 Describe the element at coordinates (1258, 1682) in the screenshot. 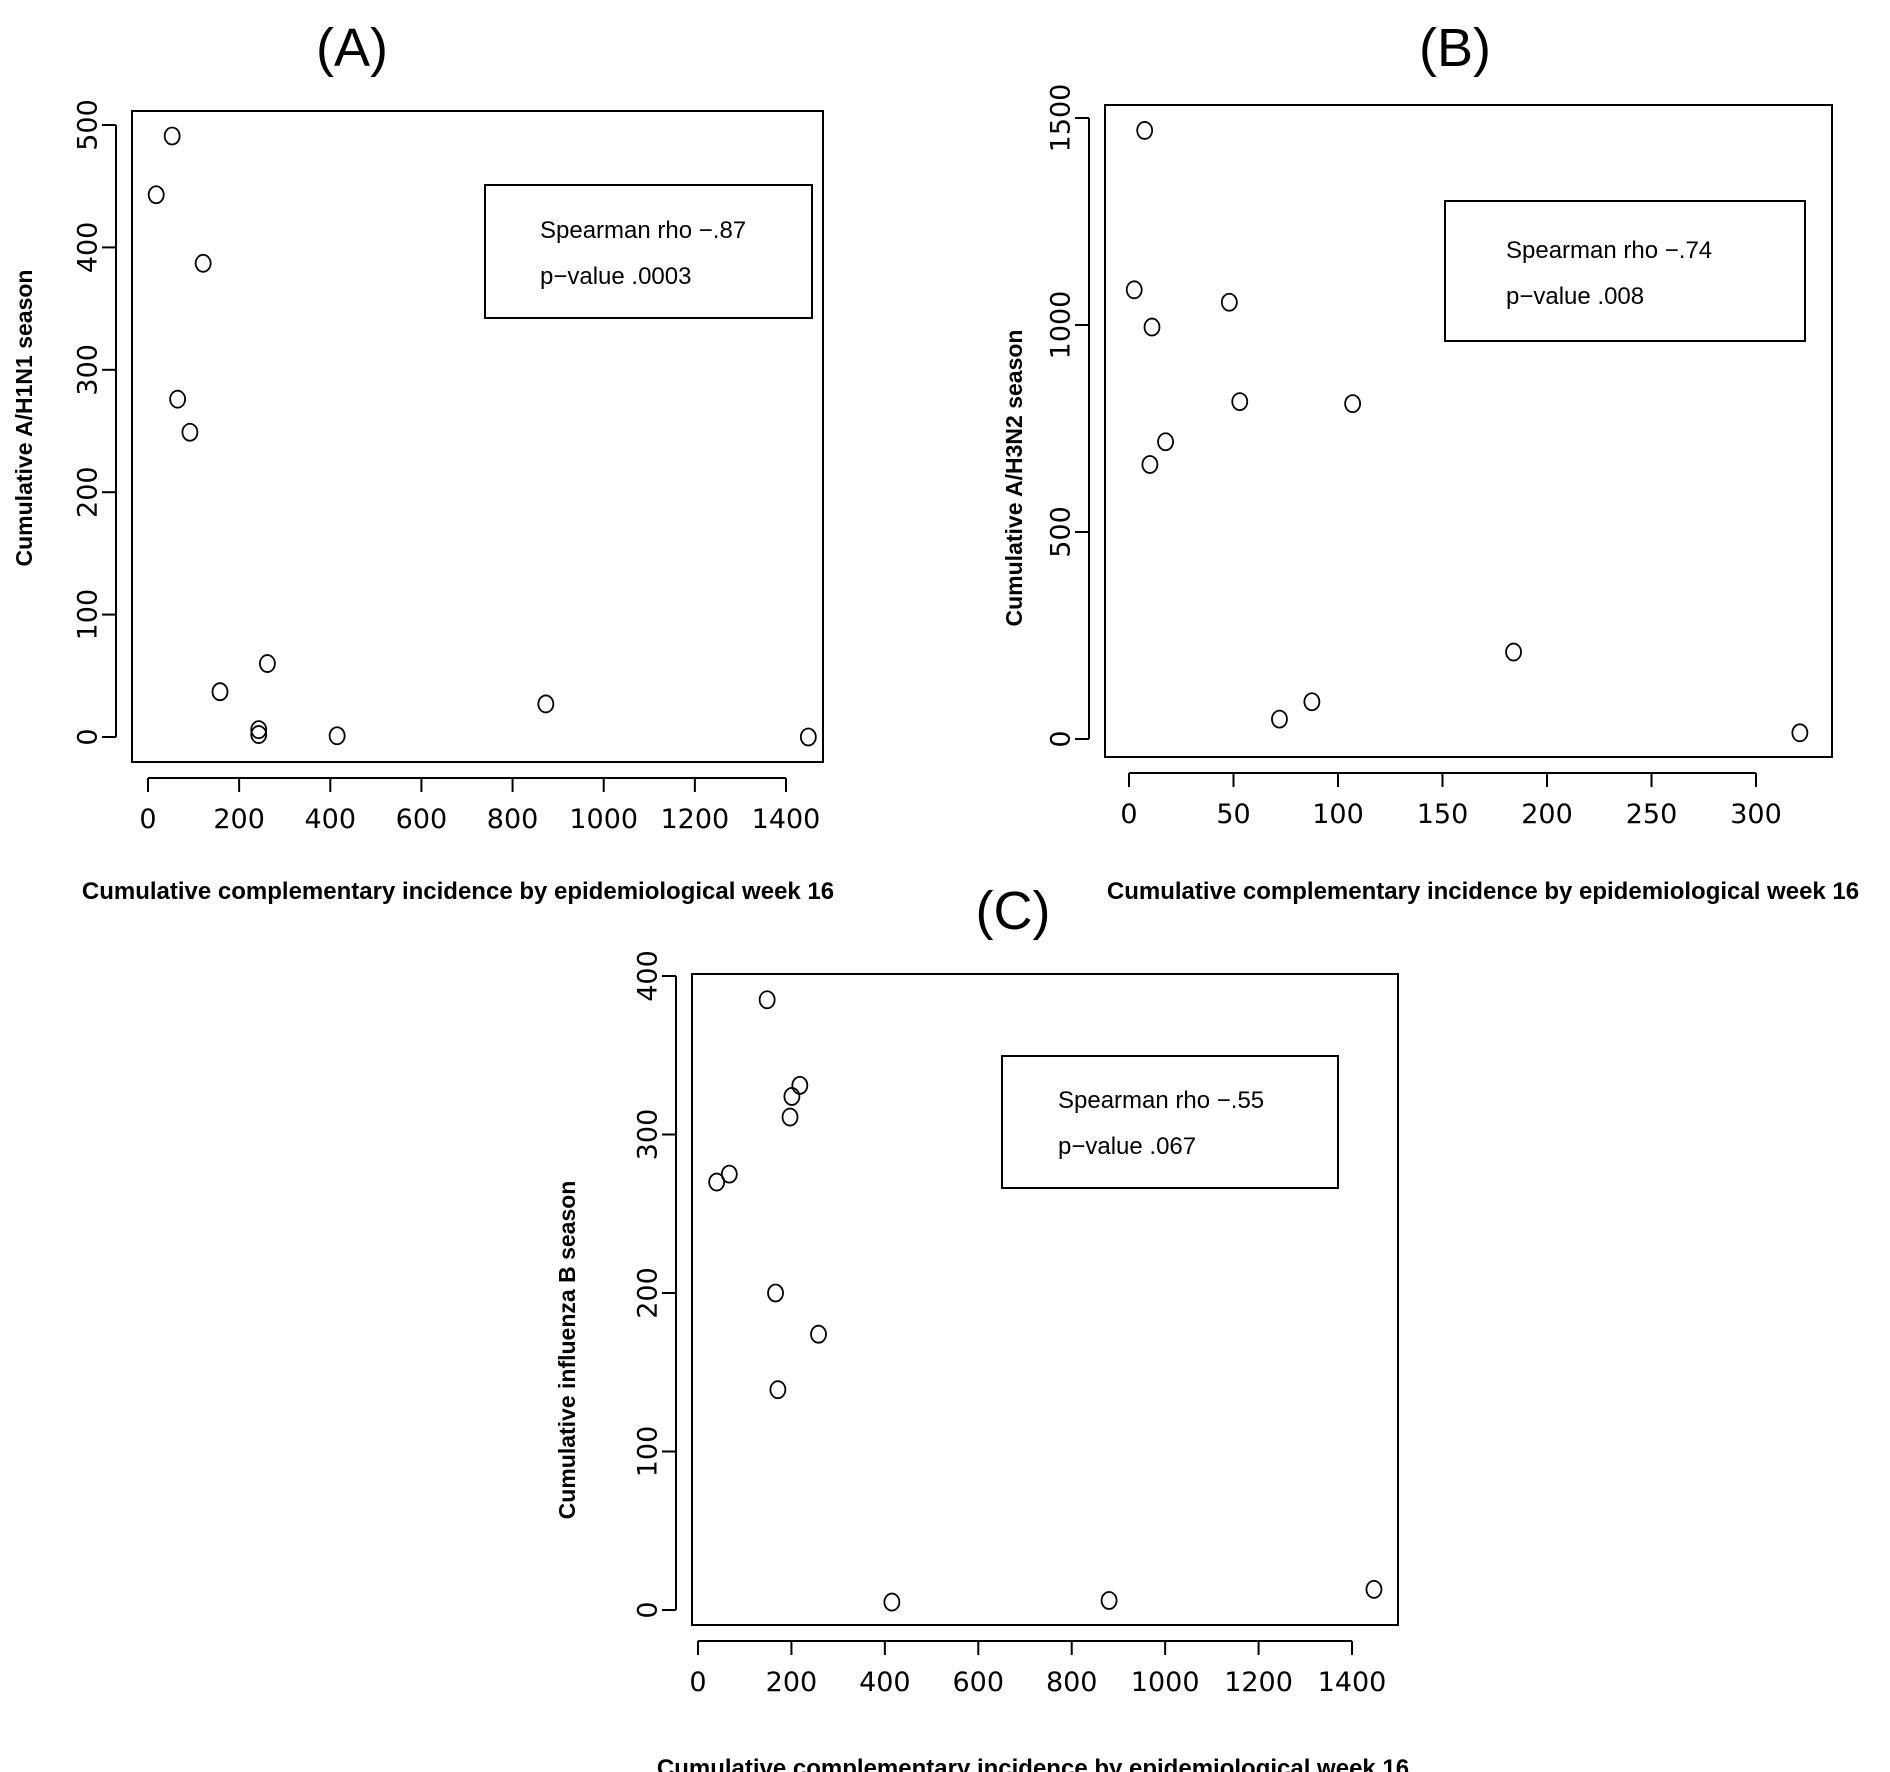

I see `panel-c-x-tick-label: 1200` at that location.